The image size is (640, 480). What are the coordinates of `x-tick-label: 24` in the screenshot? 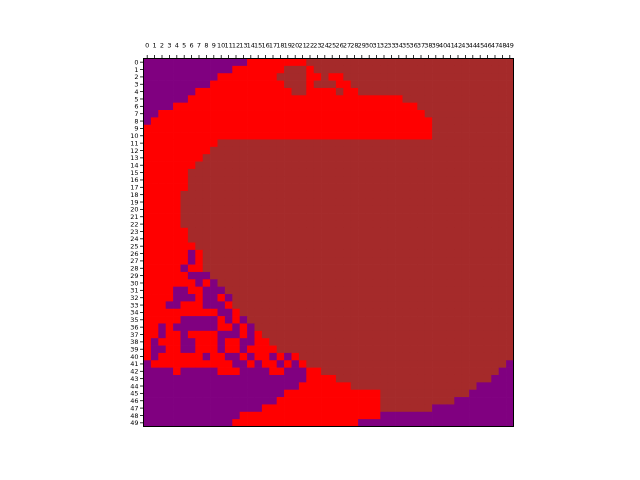 It's located at (325, 46).